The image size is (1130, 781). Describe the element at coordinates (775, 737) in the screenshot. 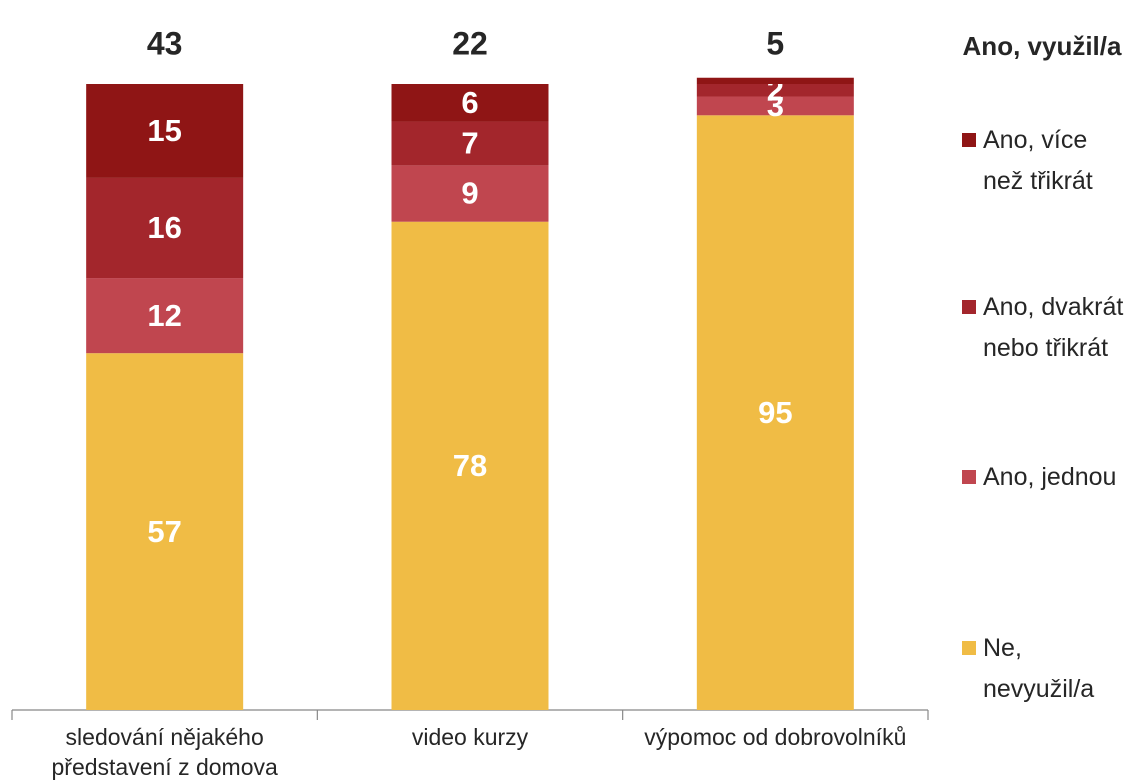

I see `x-tick-label: výpomoc od dobrovolníků` at that location.